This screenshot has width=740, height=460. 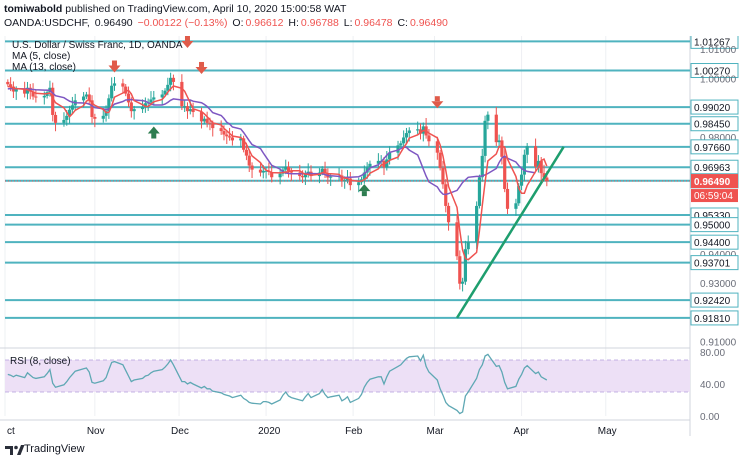 What do you see at coordinates (402, 23) in the screenshot?
I see `close-label: C:` at bounding box center [402, 23].